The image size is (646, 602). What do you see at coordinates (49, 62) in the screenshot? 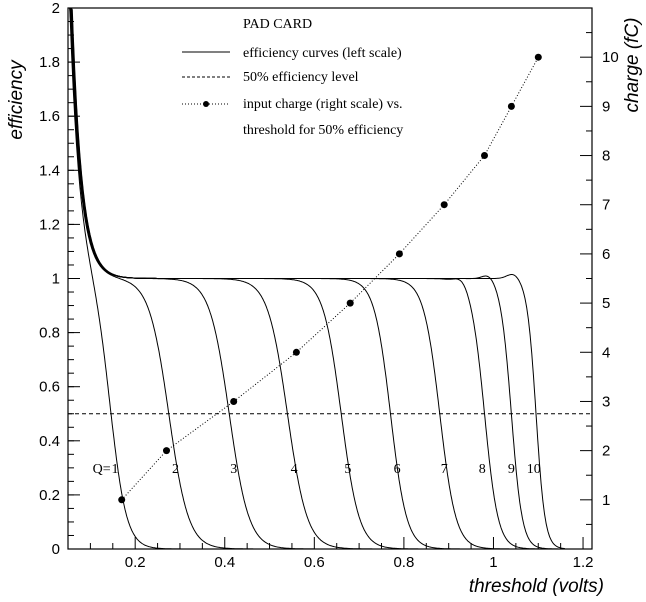
I see `y-tick-label: 1.8` at bounding box center [49, 62].